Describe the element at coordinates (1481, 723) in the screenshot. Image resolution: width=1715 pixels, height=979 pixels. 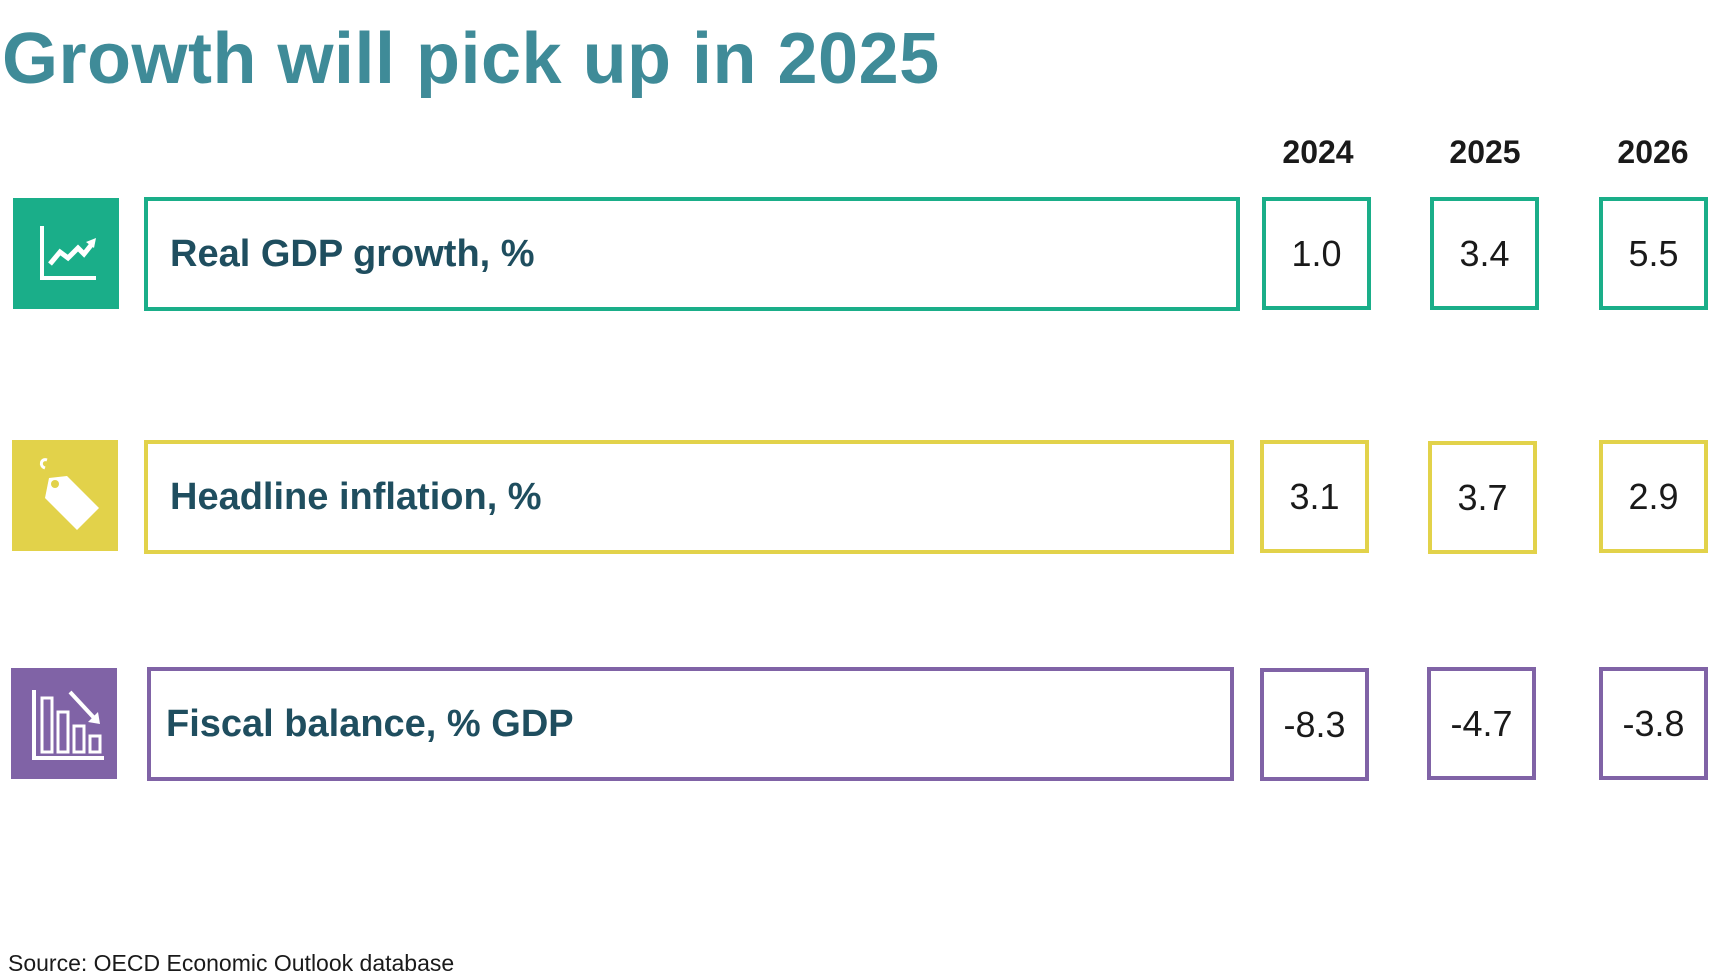
I see `value-fiscal-2025: -4.7` at that location.